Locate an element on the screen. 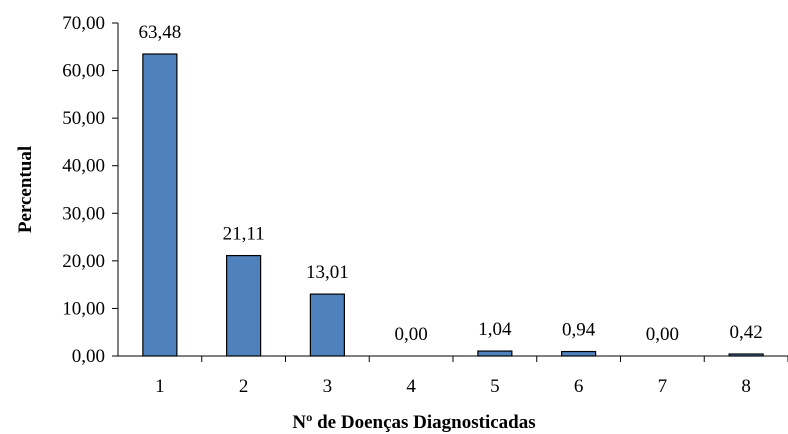  x-tick-label: 2 is located at coordinates (244, 386).